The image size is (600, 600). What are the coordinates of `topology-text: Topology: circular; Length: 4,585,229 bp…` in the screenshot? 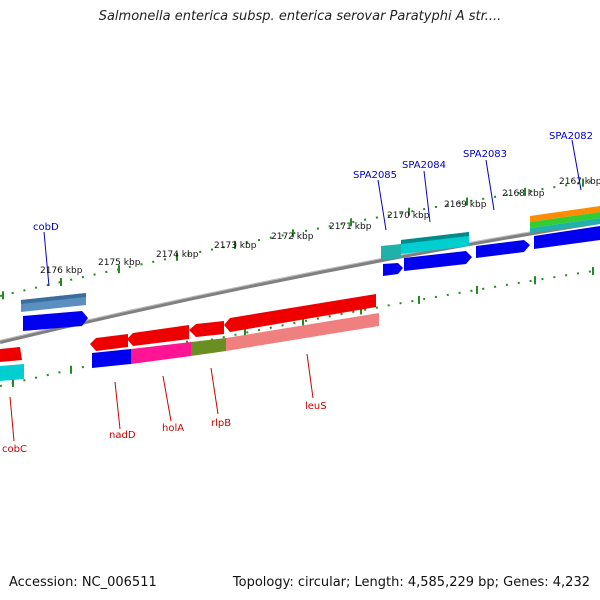 It's located at (411, 582).